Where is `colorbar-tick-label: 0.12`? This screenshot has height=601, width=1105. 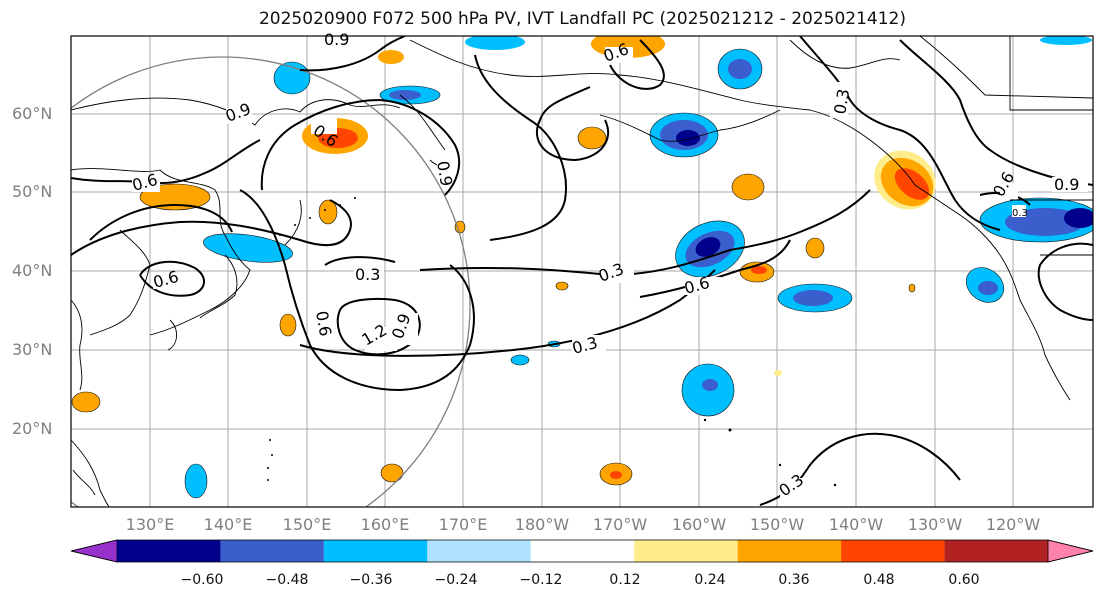 colorbar-tick-label: 0.12 is located at coordinates (625, 580).